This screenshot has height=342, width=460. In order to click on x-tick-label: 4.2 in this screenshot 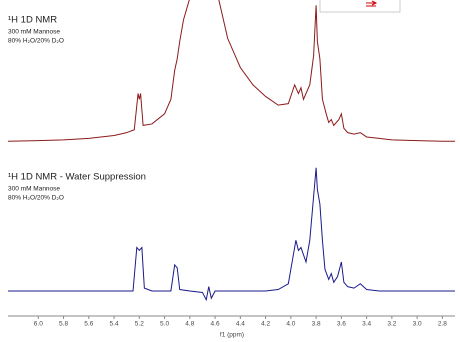, I will do `click(265, 324)`.